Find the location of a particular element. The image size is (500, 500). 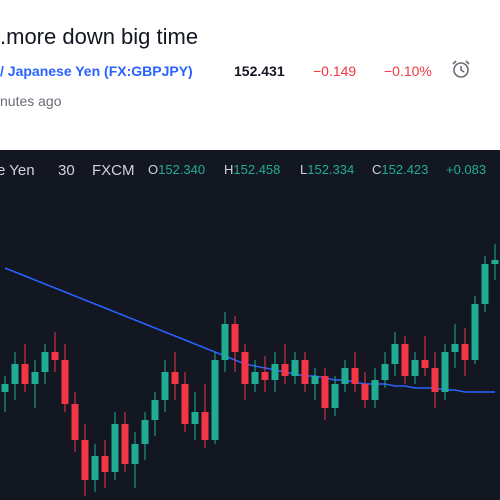

legend-source: FXCM is located at coordinates (113, 170).